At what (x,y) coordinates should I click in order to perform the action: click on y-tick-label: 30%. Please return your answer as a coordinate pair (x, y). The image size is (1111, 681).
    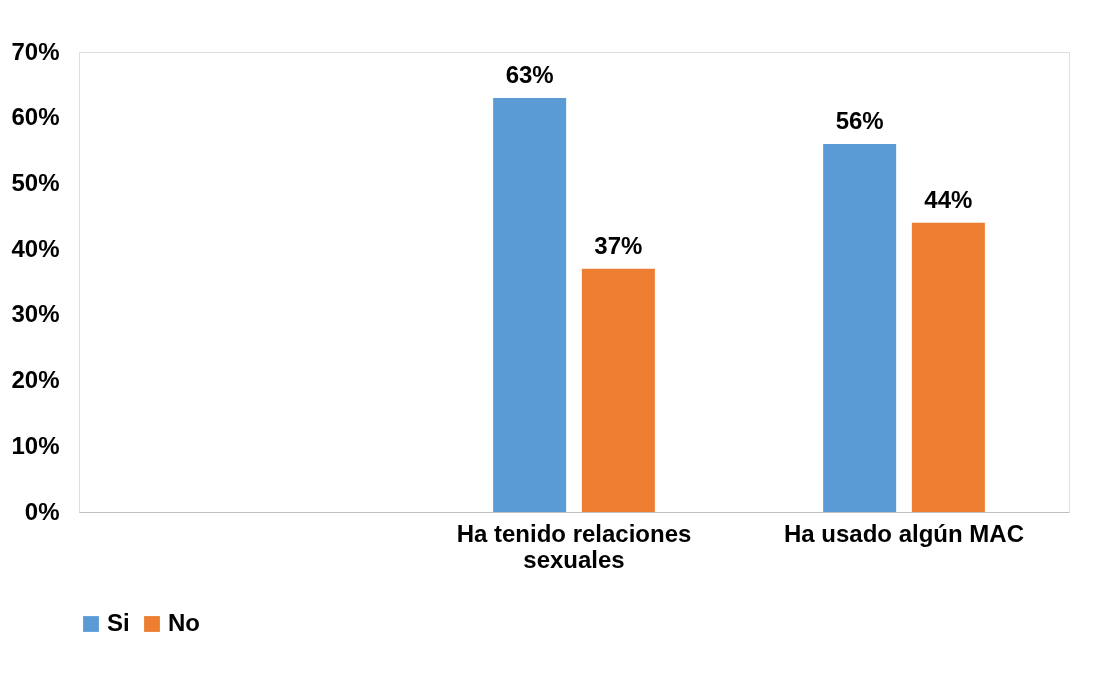
    Looking at the image, I should click on (35, 314).